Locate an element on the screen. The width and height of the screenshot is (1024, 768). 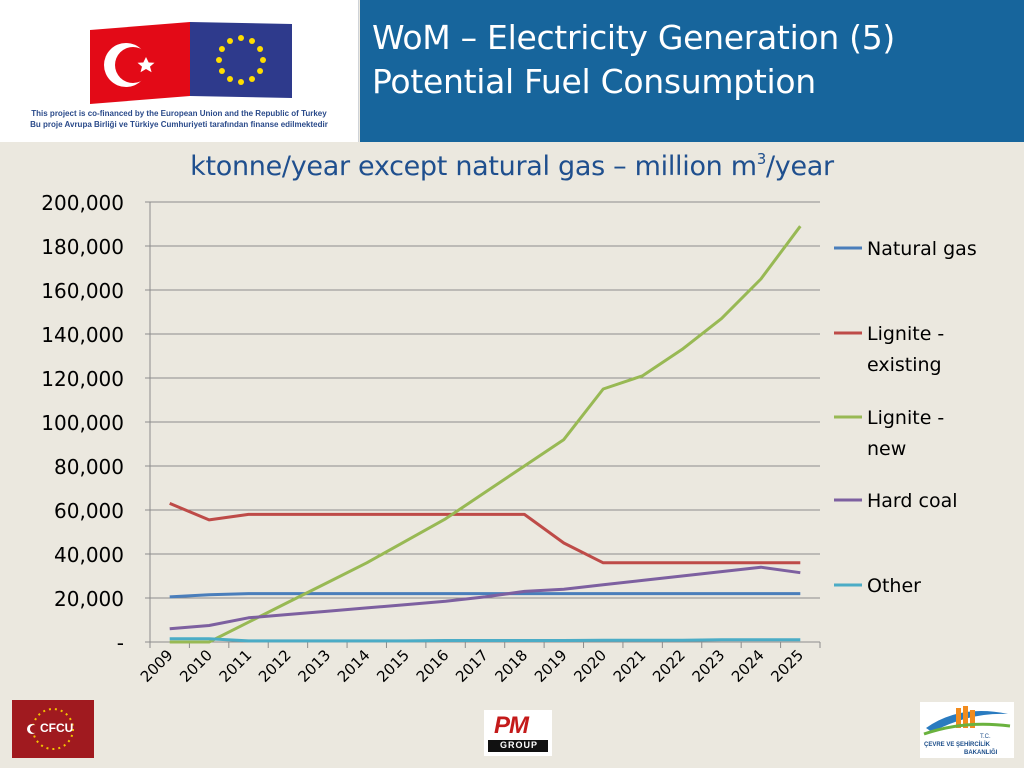
y-tick-label: 140,000 is located at coordinates (82, 335).